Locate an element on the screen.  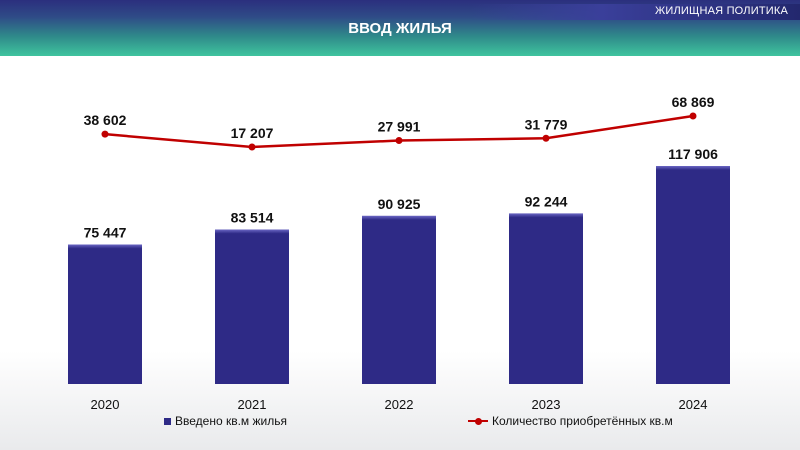
line-point-2020 is located at coordinates (105, 134).